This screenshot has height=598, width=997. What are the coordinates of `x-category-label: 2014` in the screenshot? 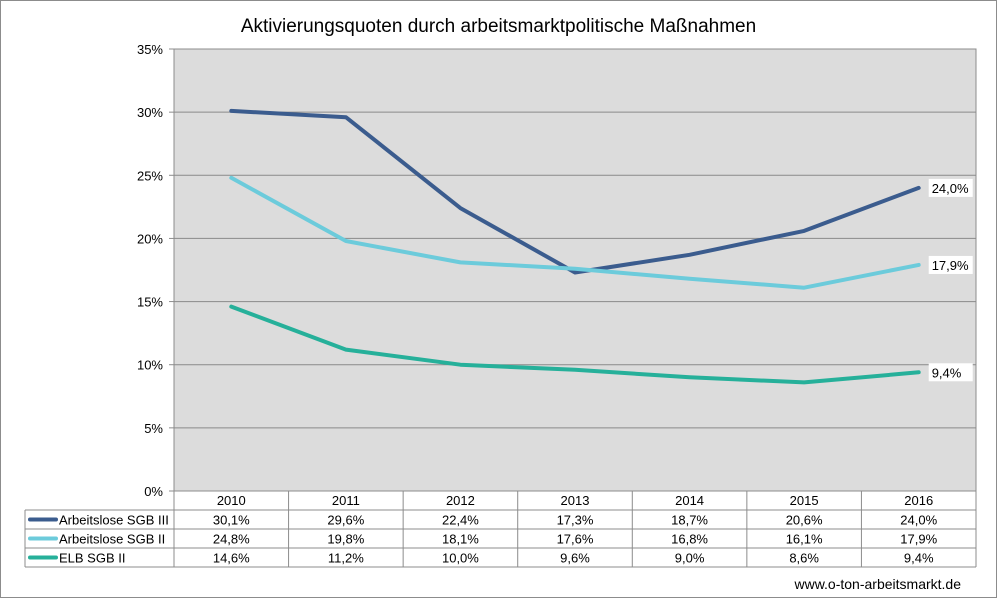 It's located at (689, 500).